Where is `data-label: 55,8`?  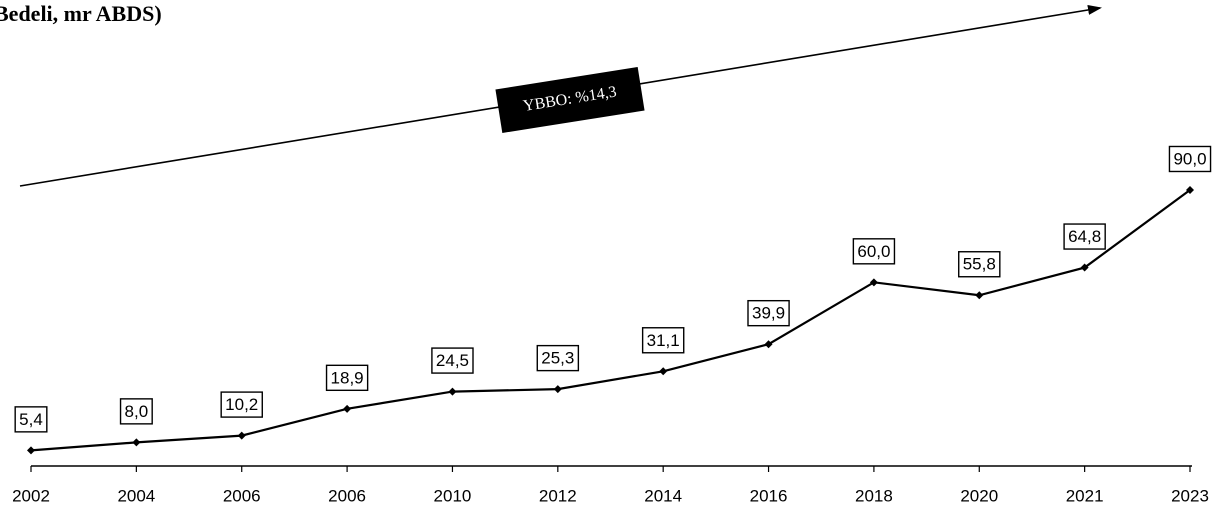 data-label: 55,8 is located at coordinates (979, 264).